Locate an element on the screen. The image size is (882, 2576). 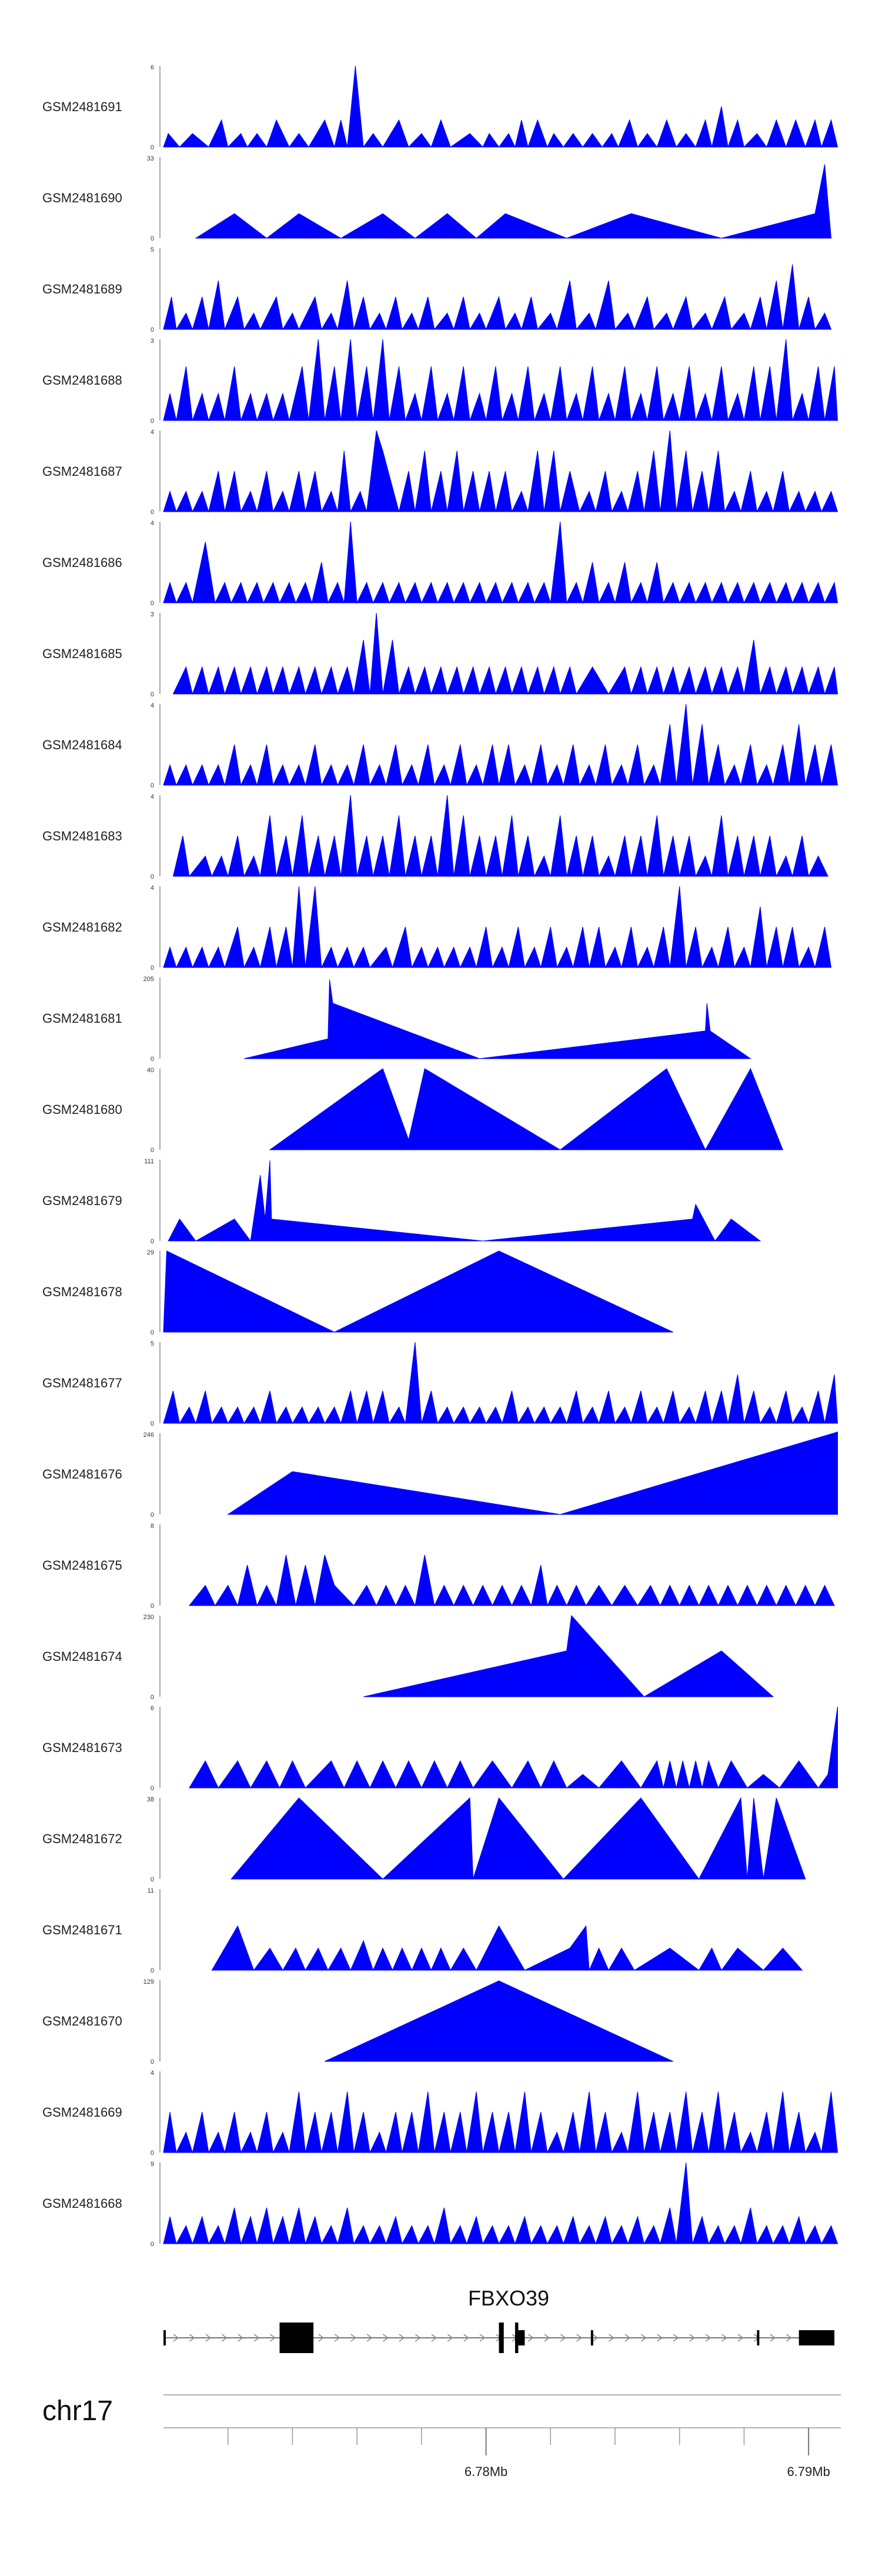
track-GSM2481684: GSM2481684 4 0 is located at coordinates (440, 745).